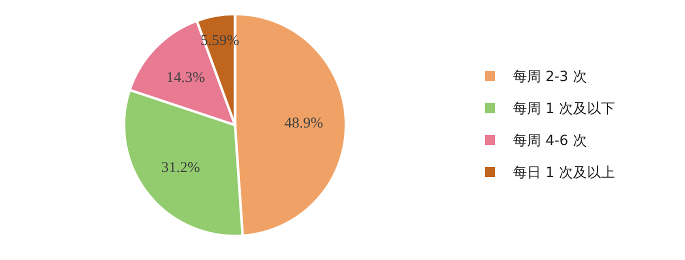 This screenshot has width=685, height=260. What do you see at coordinates (180, 168) in the screenshot?
I see `data-label: 31.2%` at bounding box center [180, 168].